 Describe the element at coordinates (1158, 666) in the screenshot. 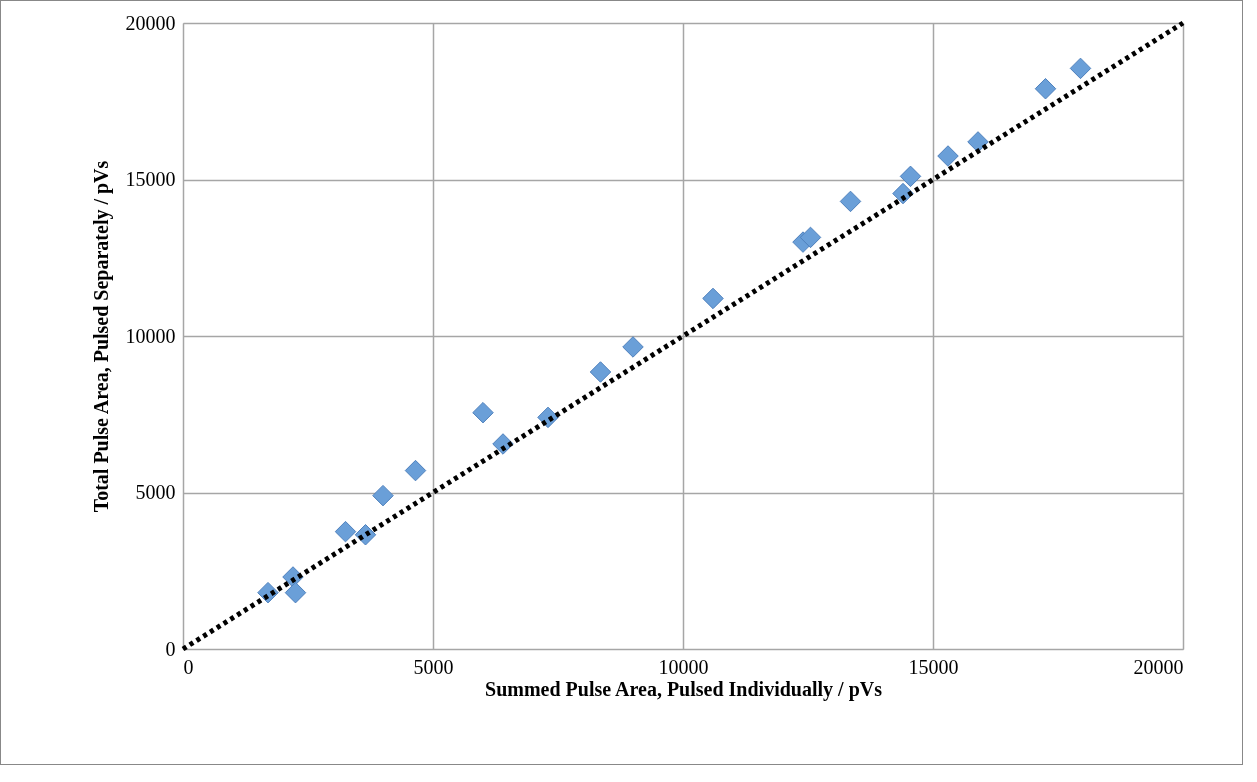

I see `x-tick-label: 20000` at that location.